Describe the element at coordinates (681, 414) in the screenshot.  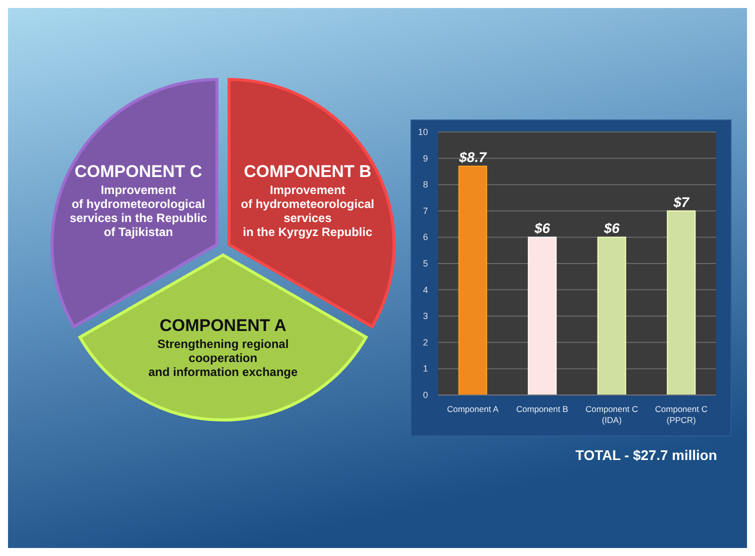
I see `x-tick-label: Component C (PPCR)` at that location.